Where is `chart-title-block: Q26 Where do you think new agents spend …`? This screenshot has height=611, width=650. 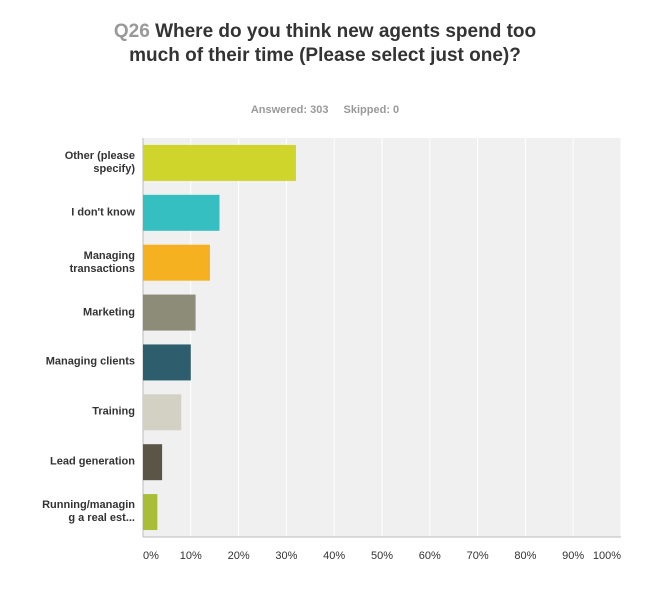 chart-title-block: Q26 Where do you think new agents spend … is located at coordinates (325, 44).